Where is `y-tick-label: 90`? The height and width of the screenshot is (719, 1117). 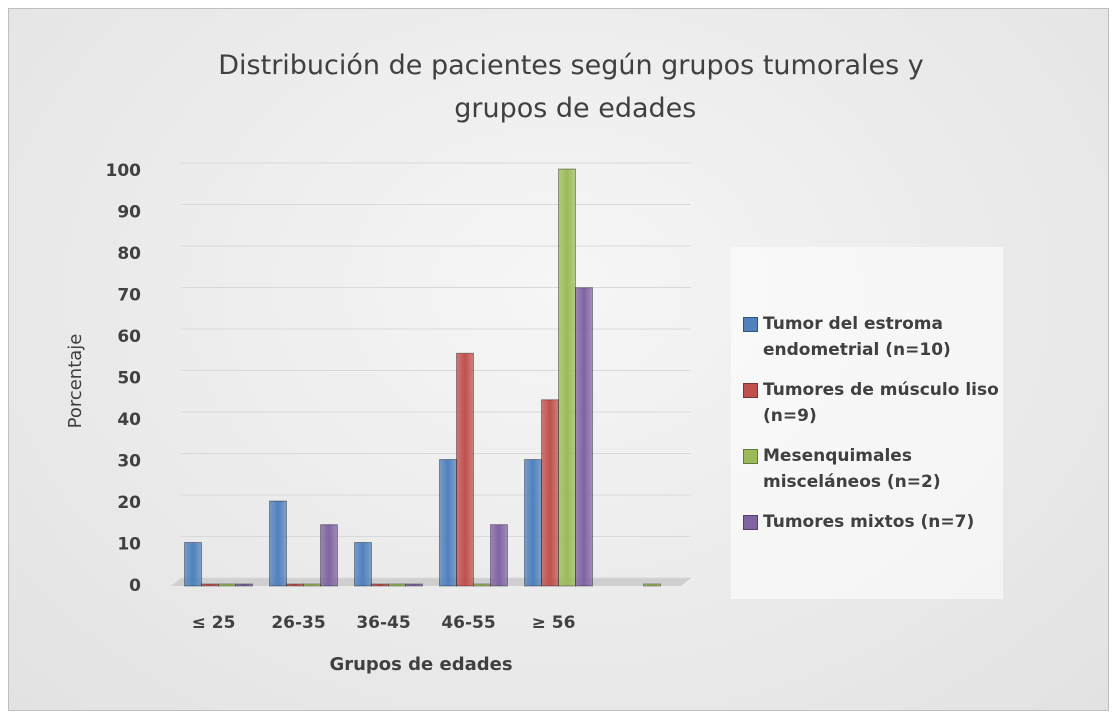
y-tick-label: 90 is located at coordinates (129, 213).